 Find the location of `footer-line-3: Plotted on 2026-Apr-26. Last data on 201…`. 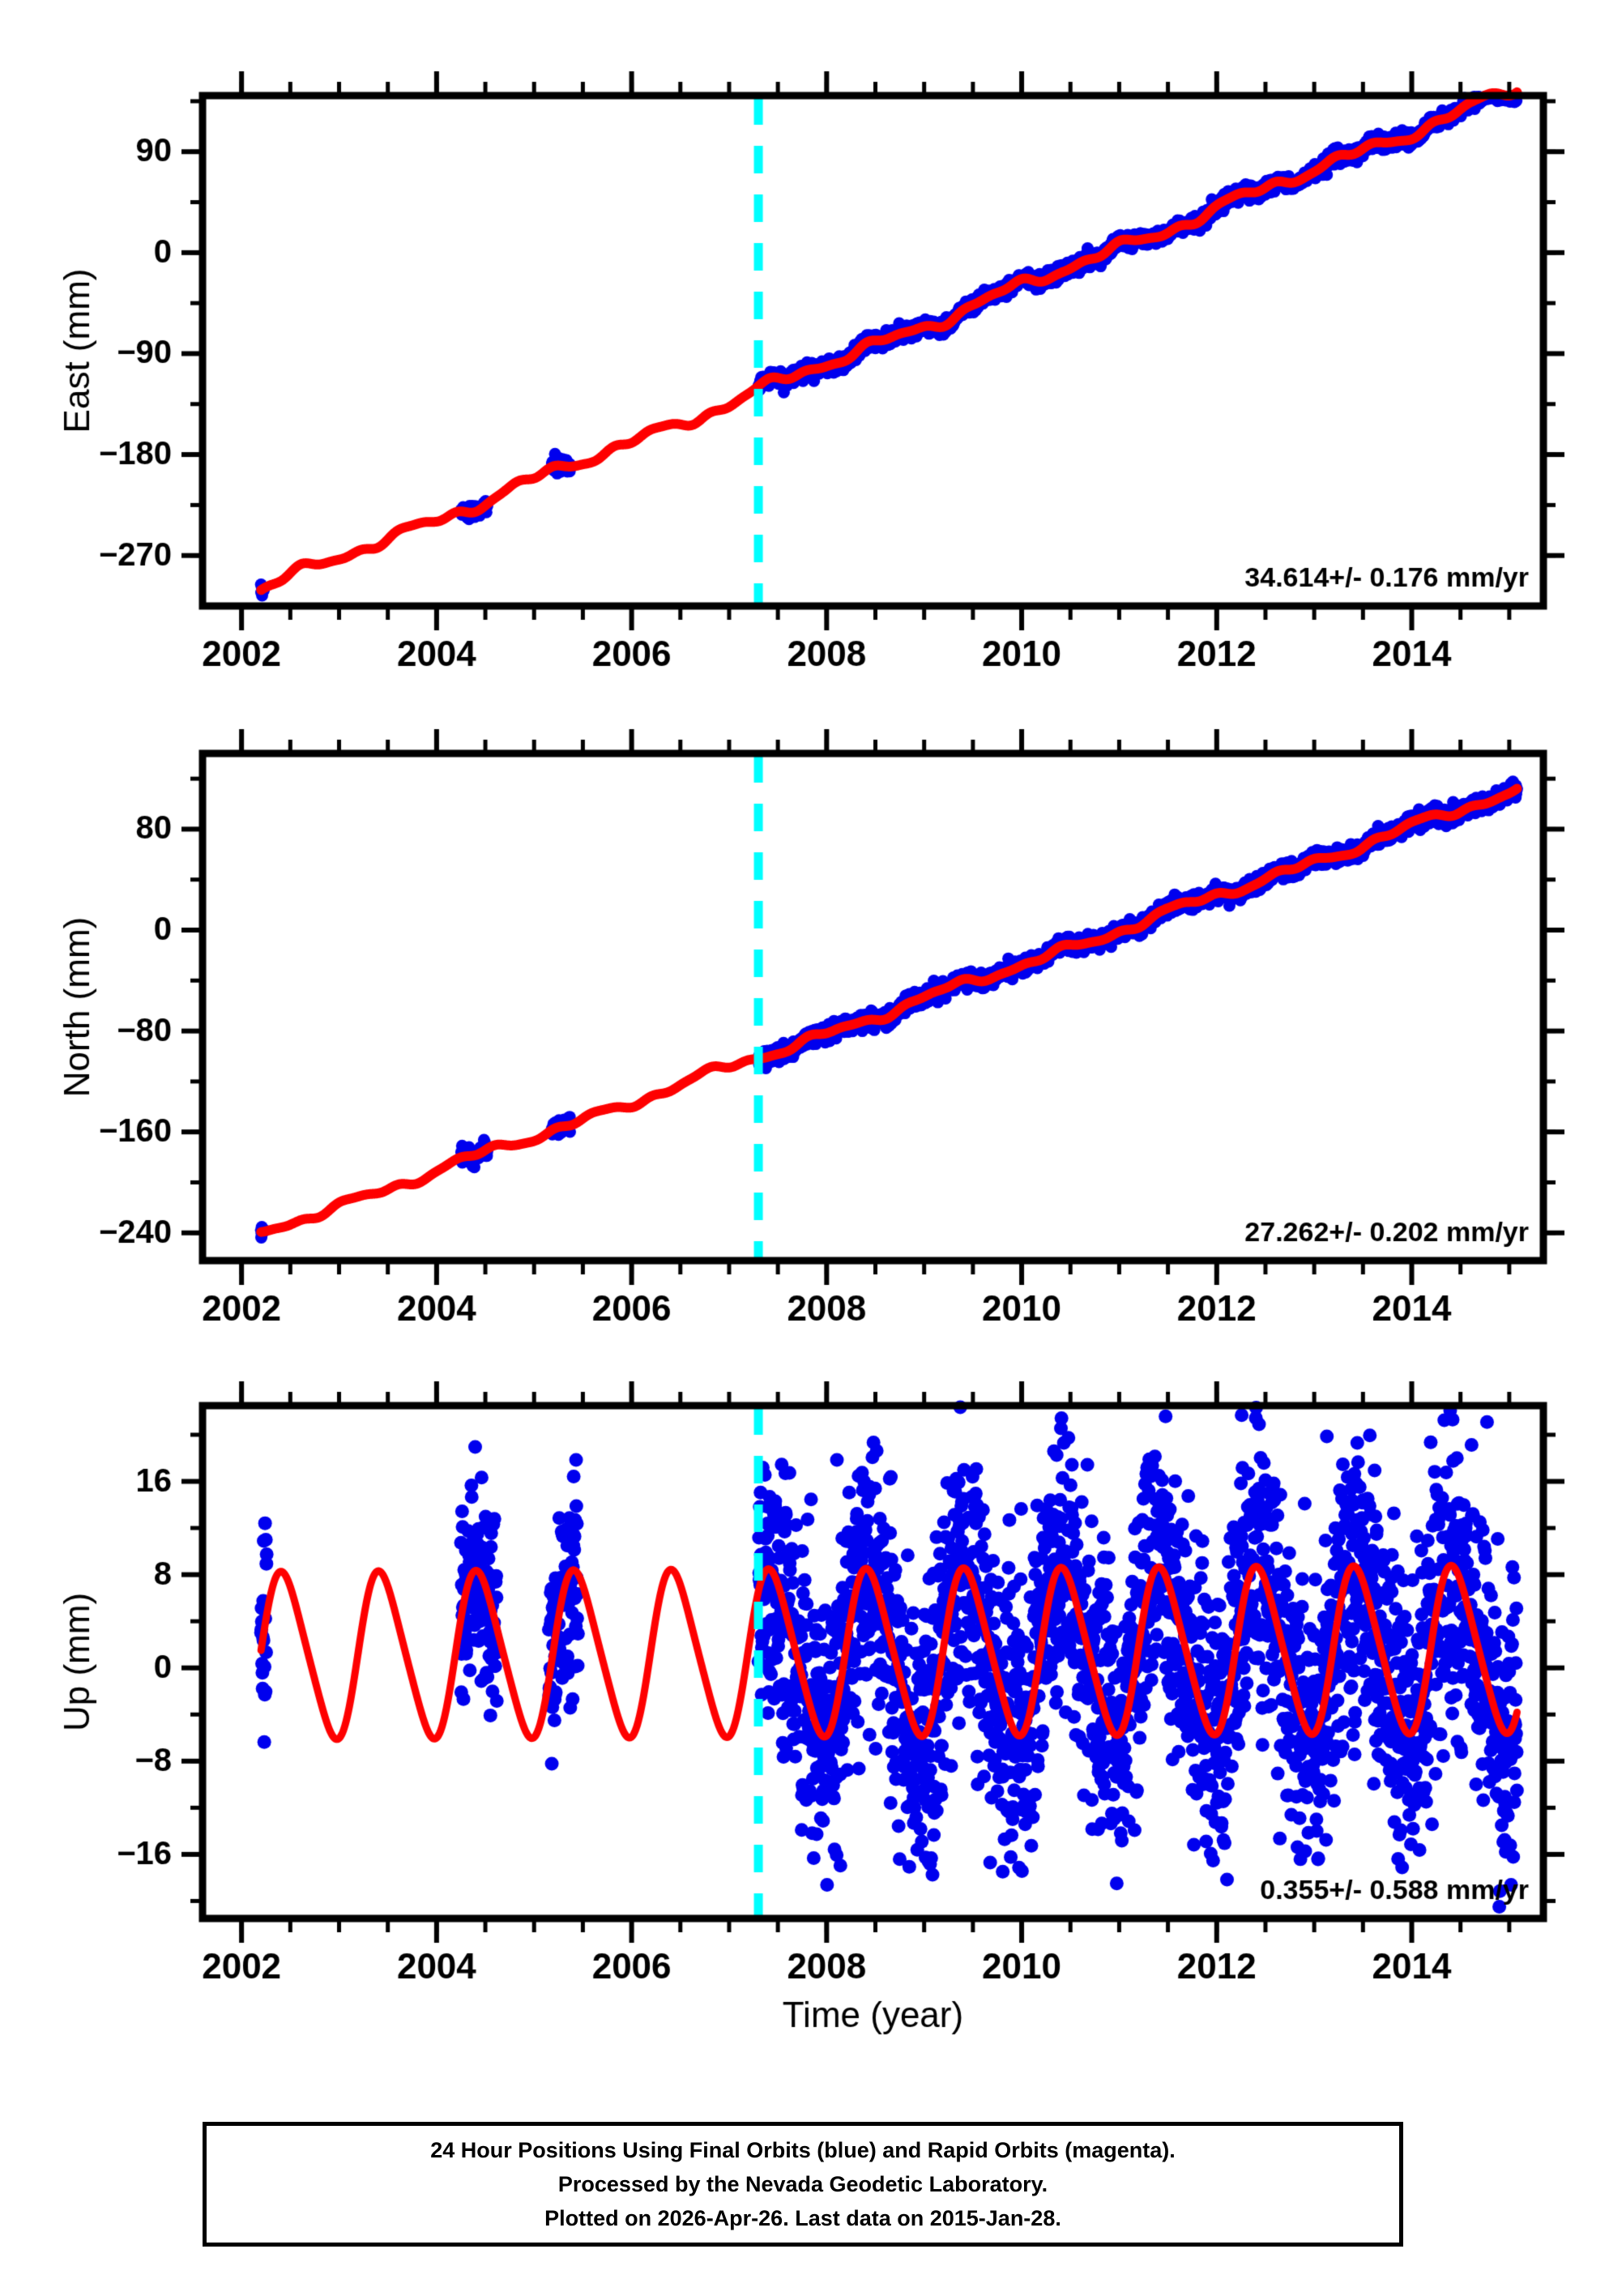

footer-line-3: Plotted on 2026-Apr-26. Last data on 201… is located at coordinates (802, 2218).